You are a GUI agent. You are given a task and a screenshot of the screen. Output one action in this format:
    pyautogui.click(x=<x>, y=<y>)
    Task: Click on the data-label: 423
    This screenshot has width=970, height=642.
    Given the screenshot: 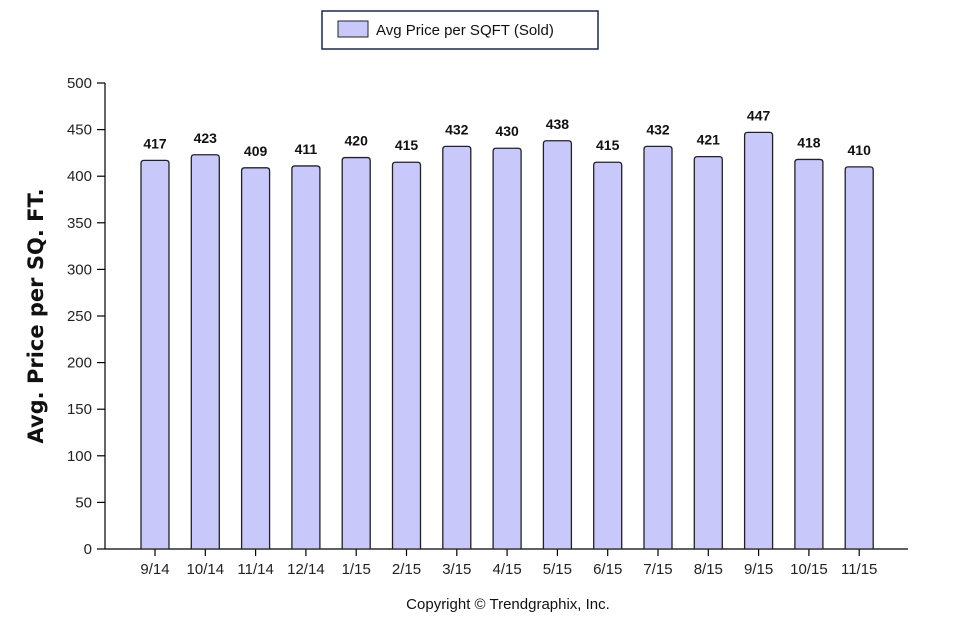 What is the action you would take?
    pyautogui.click(x=206, y=138)
    